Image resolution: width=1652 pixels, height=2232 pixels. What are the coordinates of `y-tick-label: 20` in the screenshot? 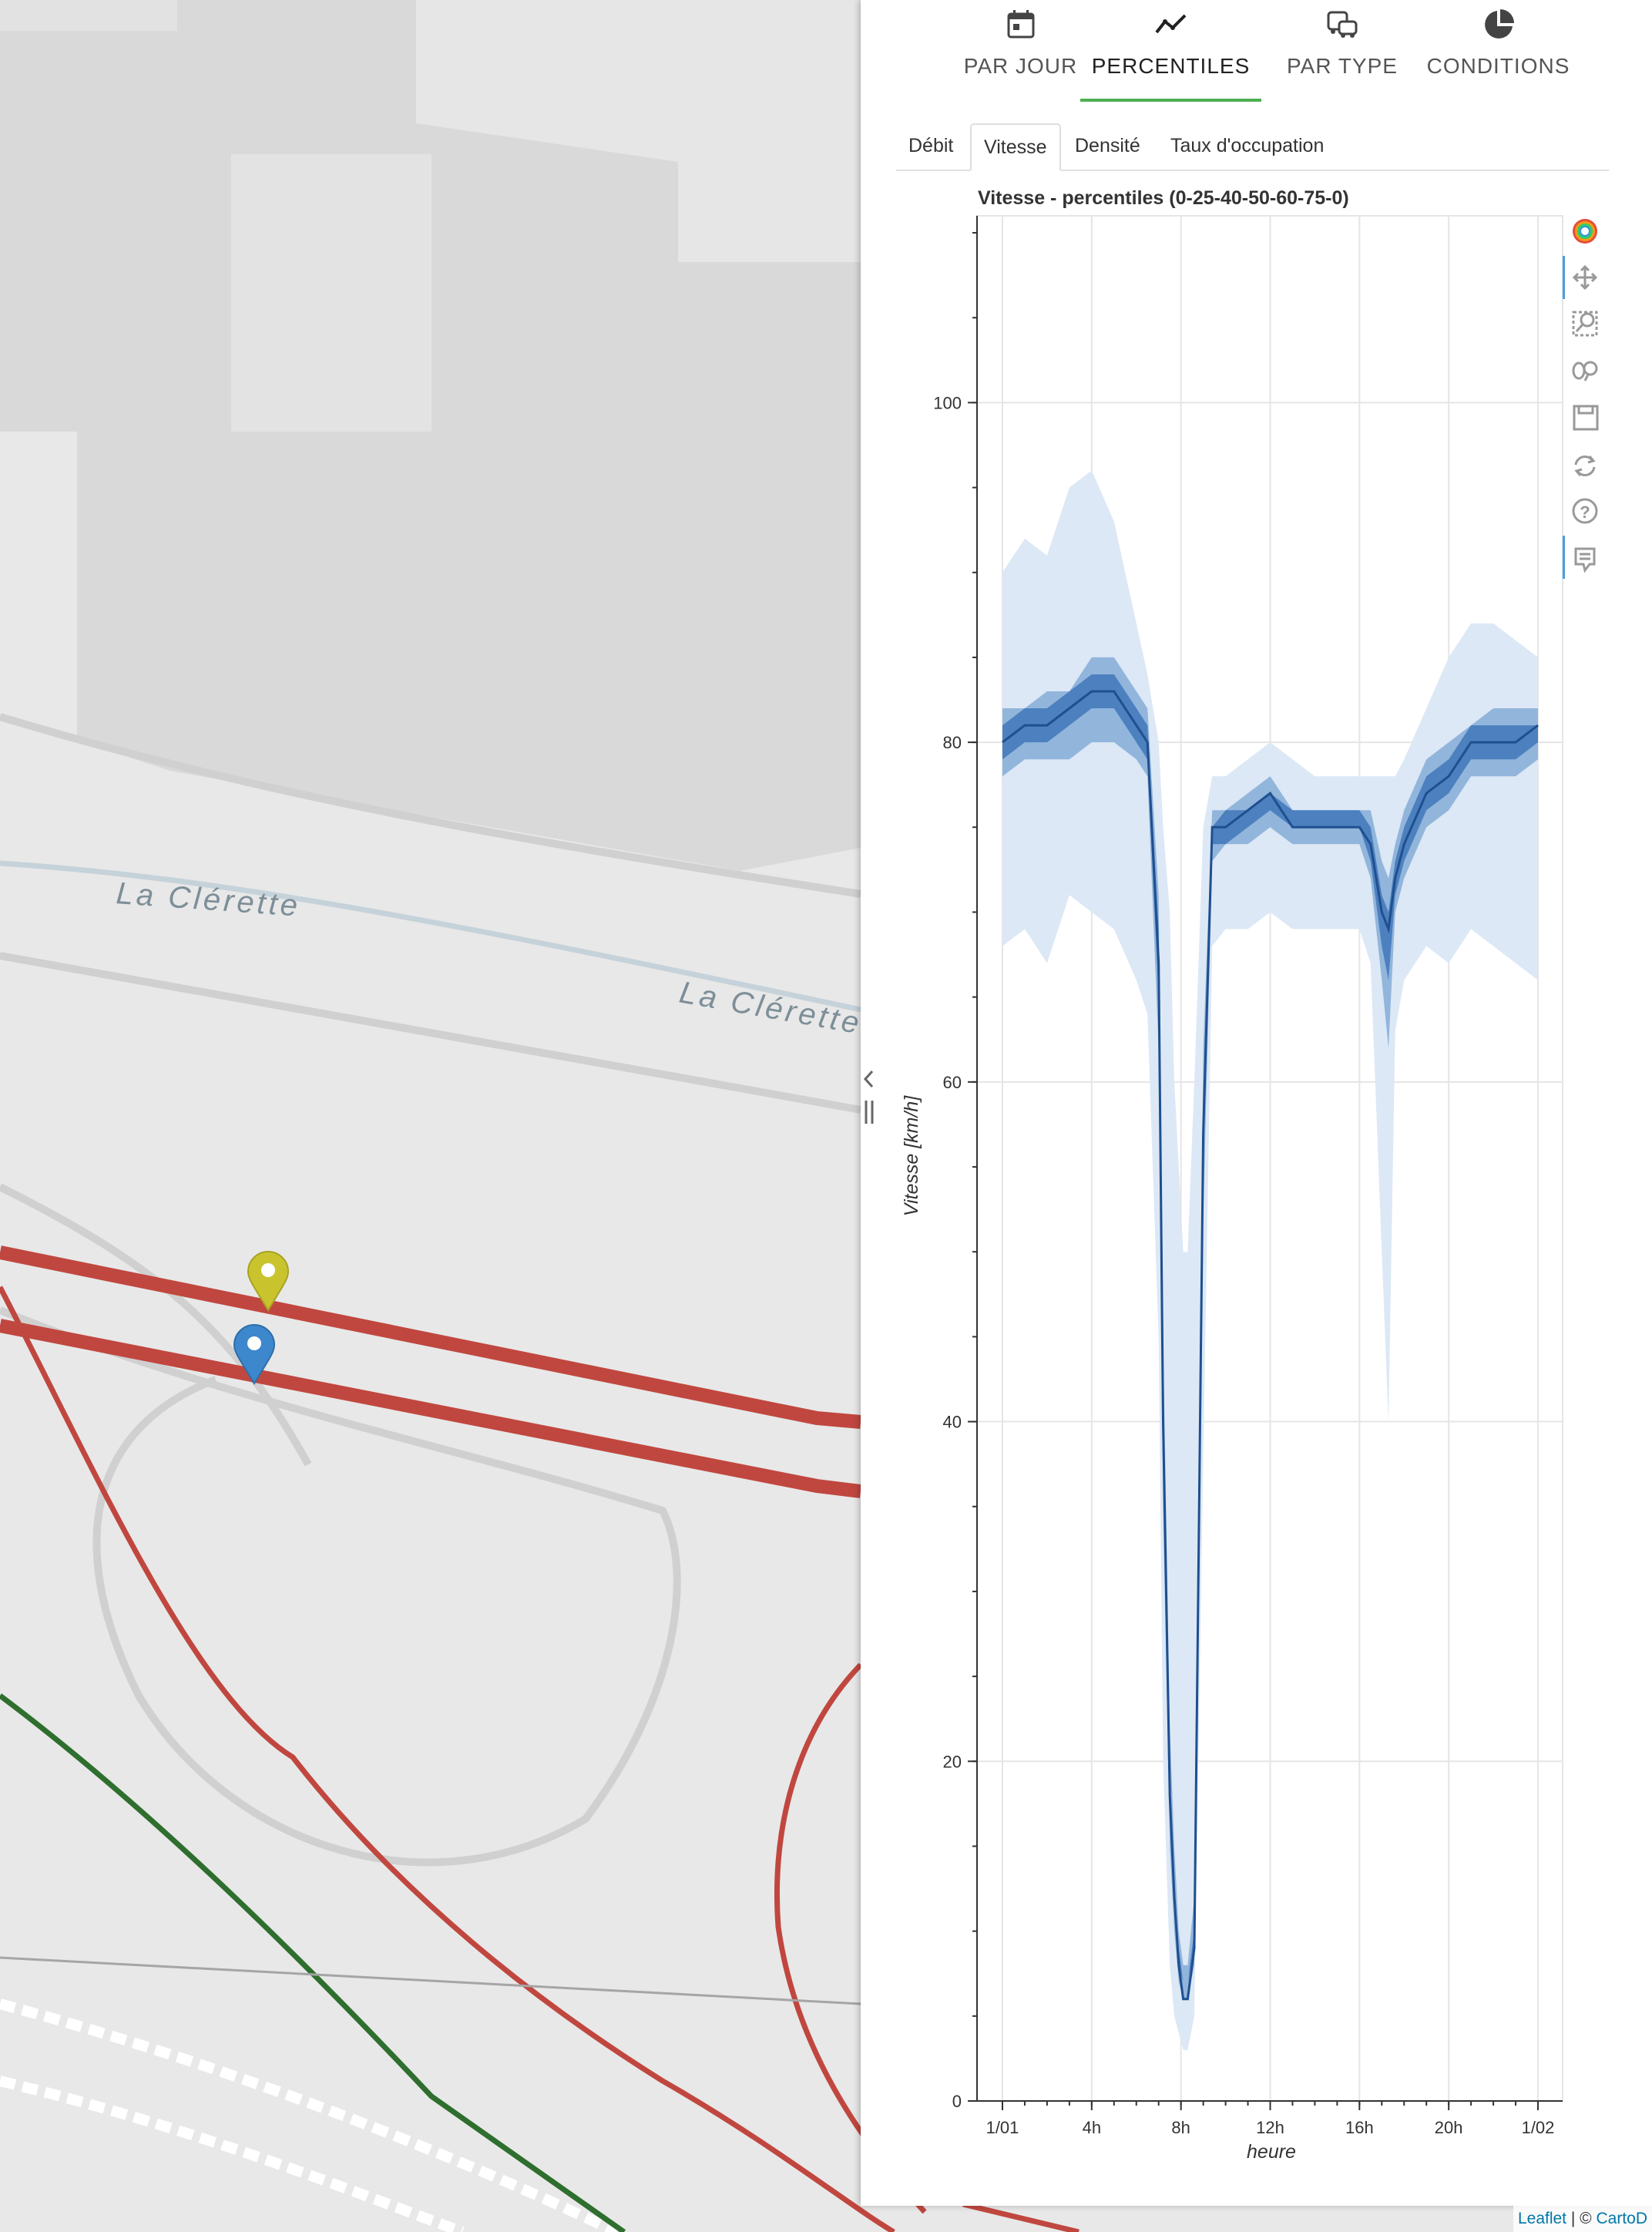 It's located at (952, 1762).